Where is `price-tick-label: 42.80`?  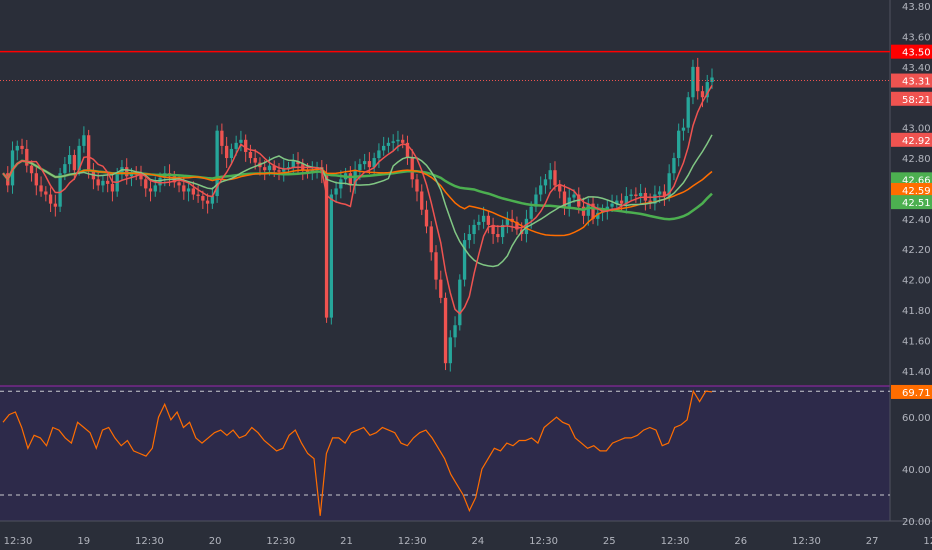 price-tick-label: 42.80 is located at coordinates (916, 159).